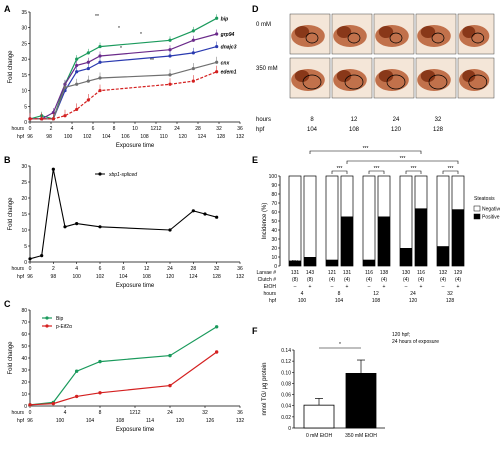  Describe the element at coordinates (93, 129) in the screenshot. I see `x-hours-label: 6` at that location.